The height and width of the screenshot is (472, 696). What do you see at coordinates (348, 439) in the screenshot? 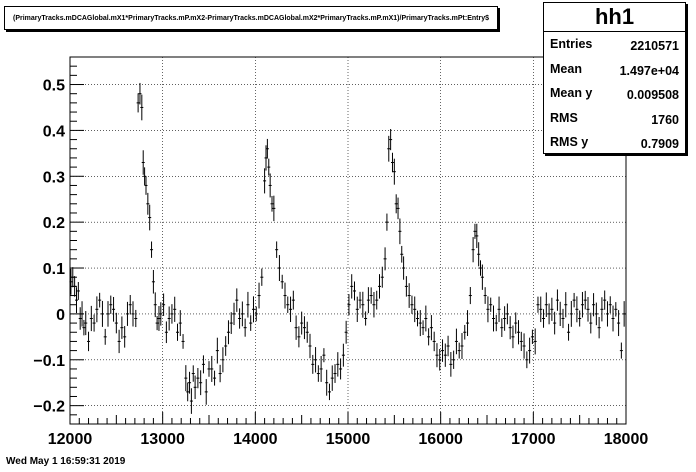
I see `x-tick-label: 15000` at bounding box center [348, 439].